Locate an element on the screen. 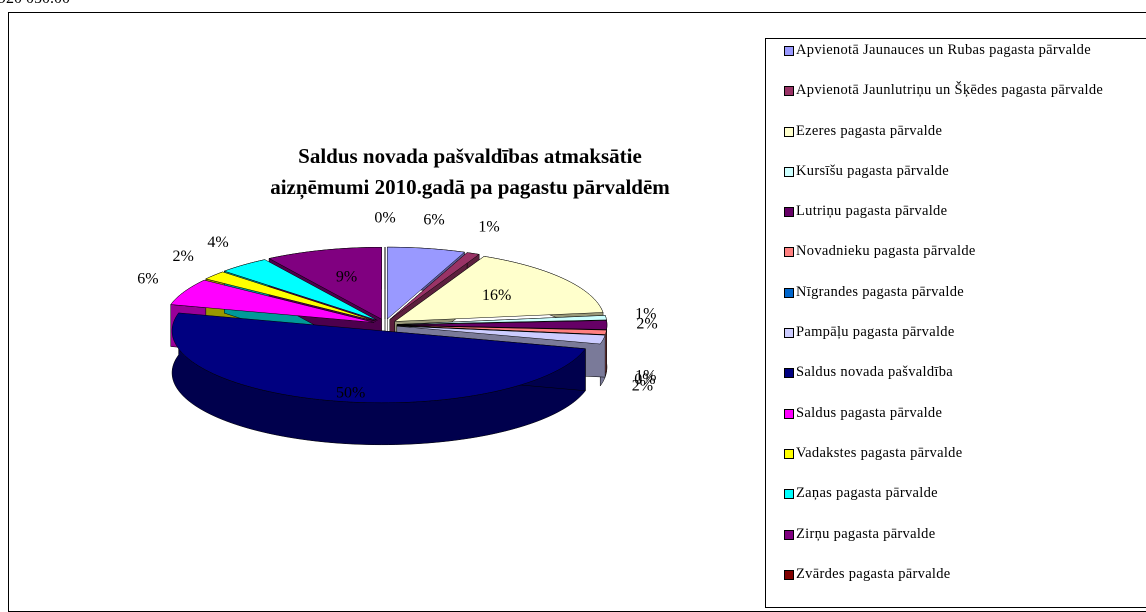 This screenshot has width=1146, height=612. legend-item: Lutriņu pagasta pārvalde is located at coordinates (961, 224).